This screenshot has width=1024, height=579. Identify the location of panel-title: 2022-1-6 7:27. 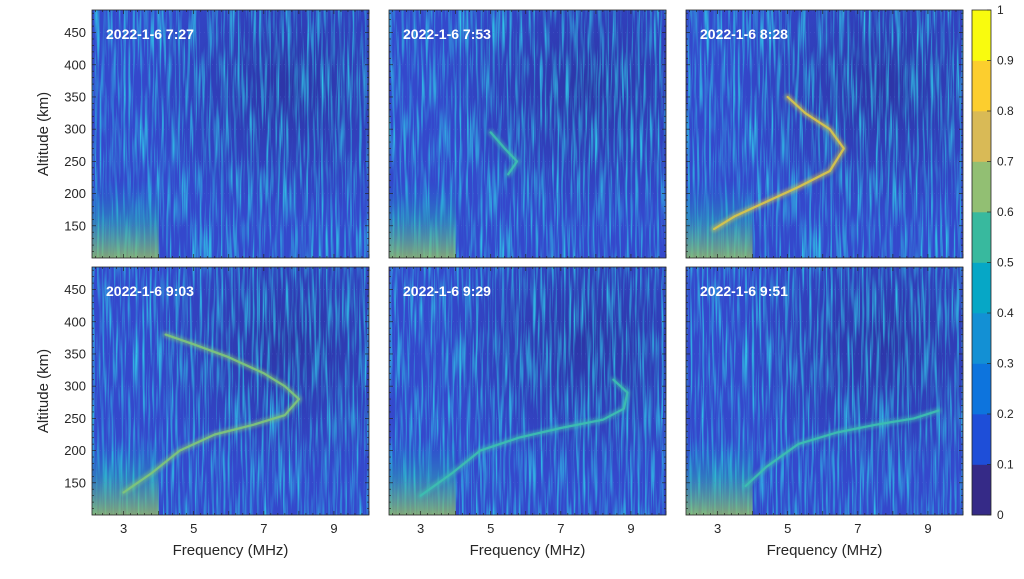
(150, 34).